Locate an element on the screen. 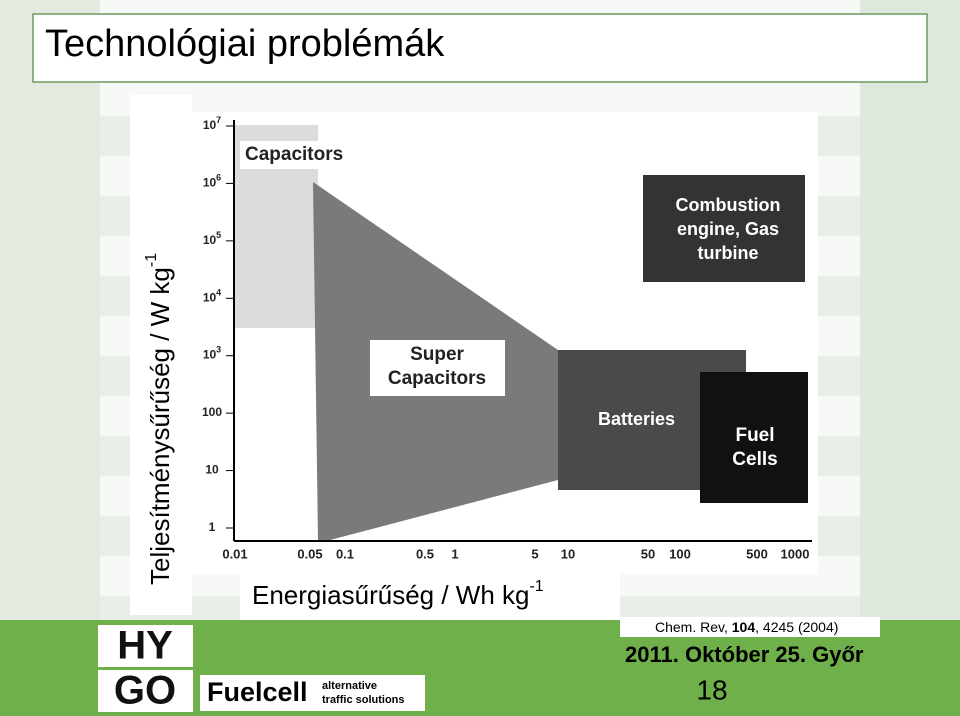 Image resolution: width=960 pixels, height=716 pixels. logo-hy: HY is located at coordinates (145, 646).